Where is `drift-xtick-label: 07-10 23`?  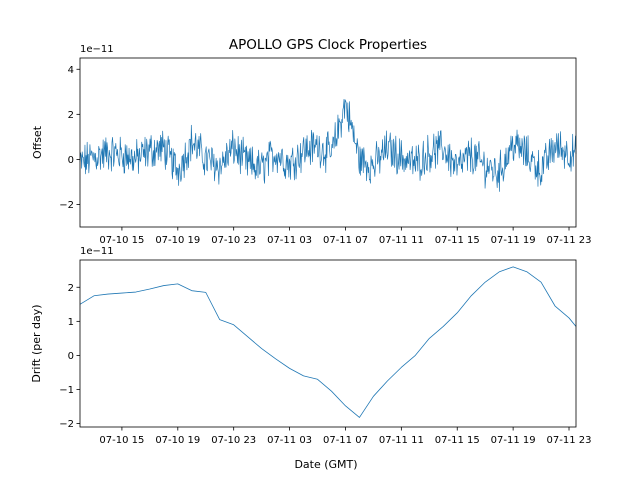 drift-xtick-label: 07-10 23 is located at coordinates (233, 440).